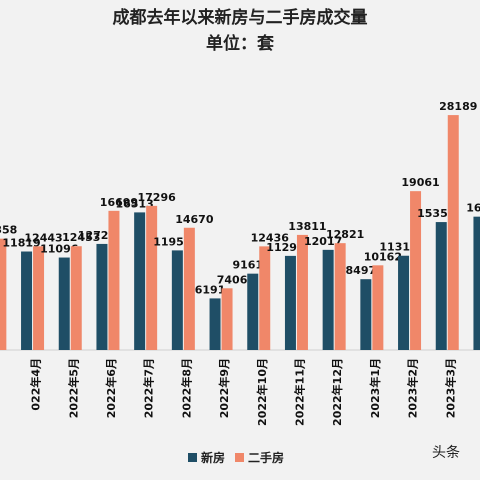  I want to click on legend-item-second-hand: 二手房, so click(259, 457).